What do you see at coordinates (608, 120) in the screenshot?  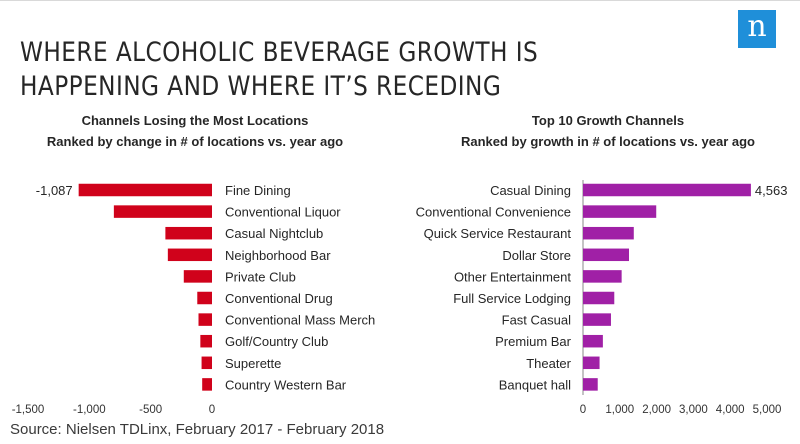 I see `right-chart-title-line: Top 10 Growth Channels` at bounding box center [608, 120].